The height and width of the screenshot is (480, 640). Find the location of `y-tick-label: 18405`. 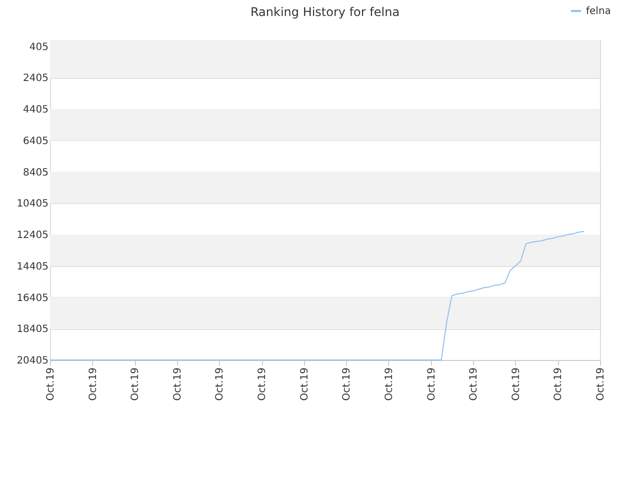

y-tick-label: 18405 is located at coordinates (32, 330).